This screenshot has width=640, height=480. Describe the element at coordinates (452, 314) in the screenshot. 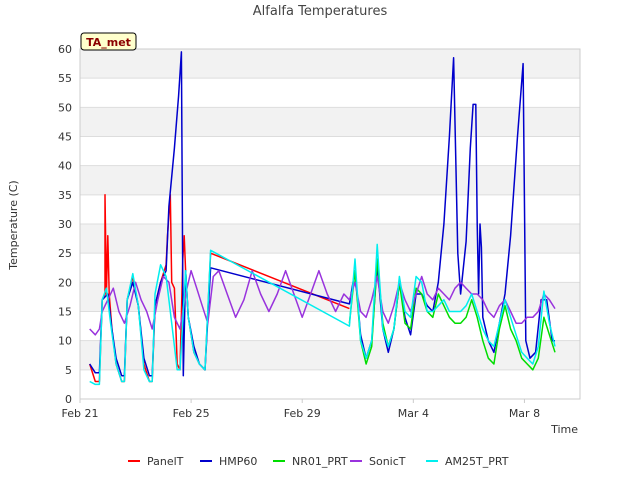

I see `series-line-nr01-prt` at that location.